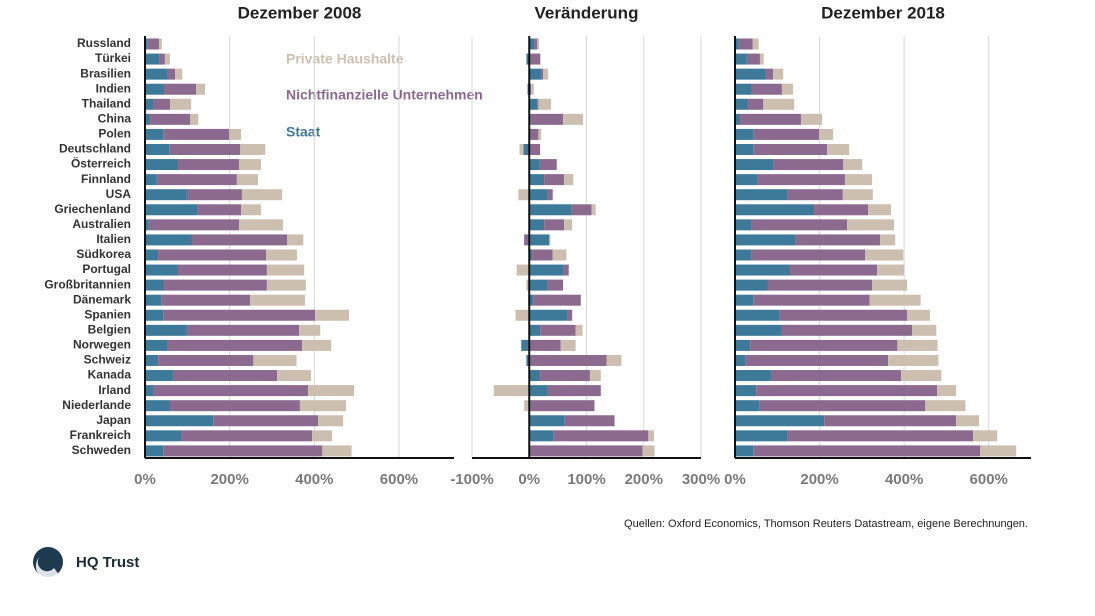 Image resolution: width=1095 pixels, height=616 pixels. Describe the element at coordinates (384, 95) in the screenshot. I see `legend-entry: Nichtfinanzielle Unternehmen` at that location.